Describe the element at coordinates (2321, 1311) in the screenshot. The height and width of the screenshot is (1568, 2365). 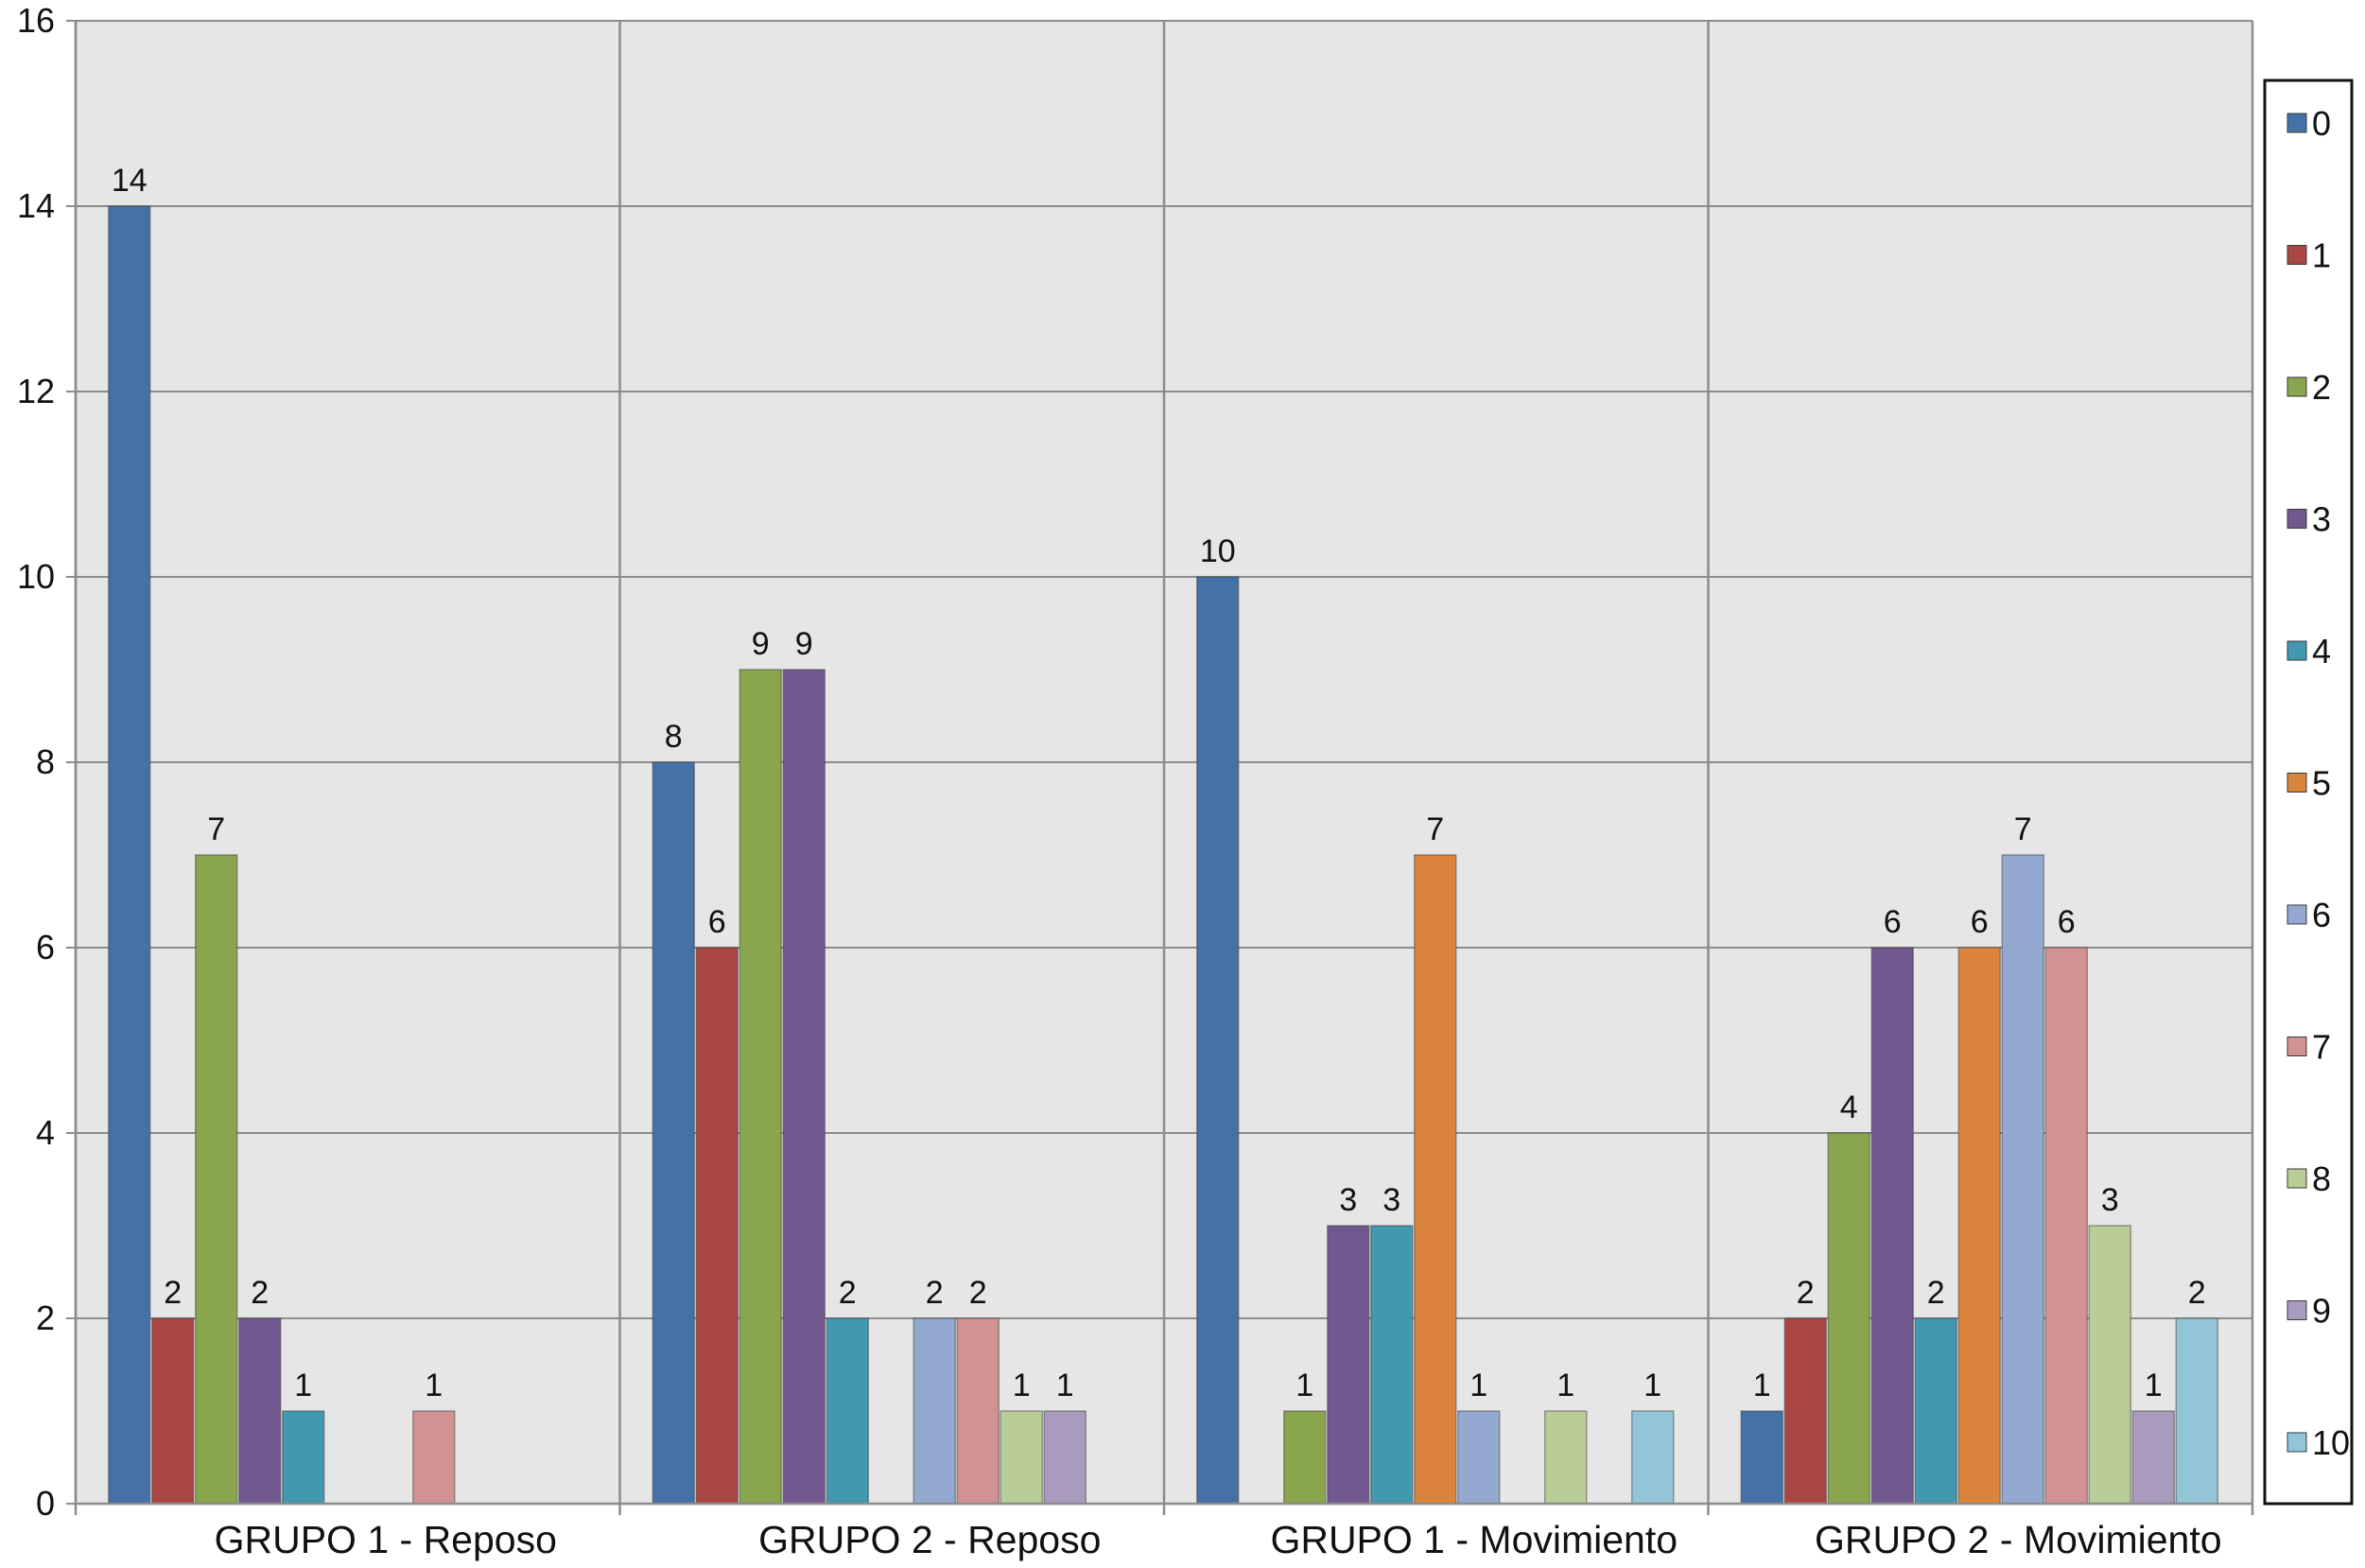
I see `legend-label: 9` at that location.